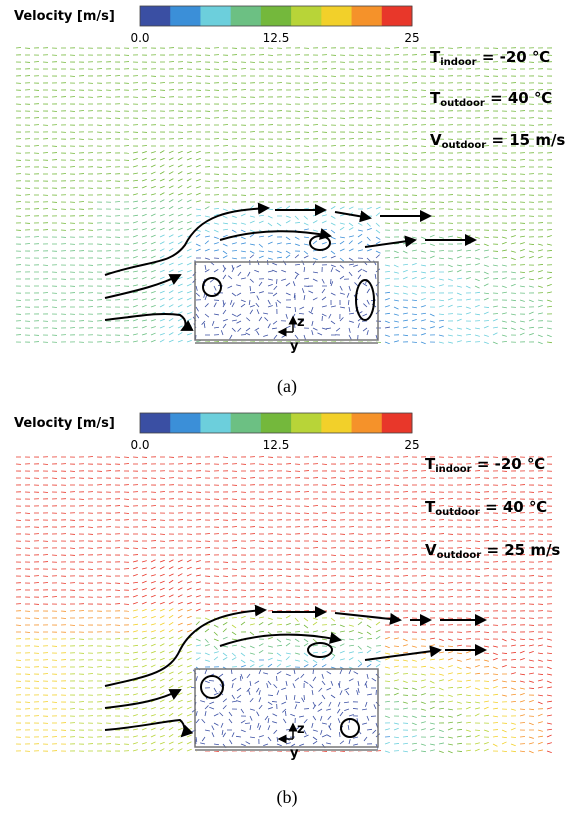  What do you see at coordinates (411, 38) in the screenshot?
I see `colorbar-tick-label: 25` at bounding box center [411, 38].